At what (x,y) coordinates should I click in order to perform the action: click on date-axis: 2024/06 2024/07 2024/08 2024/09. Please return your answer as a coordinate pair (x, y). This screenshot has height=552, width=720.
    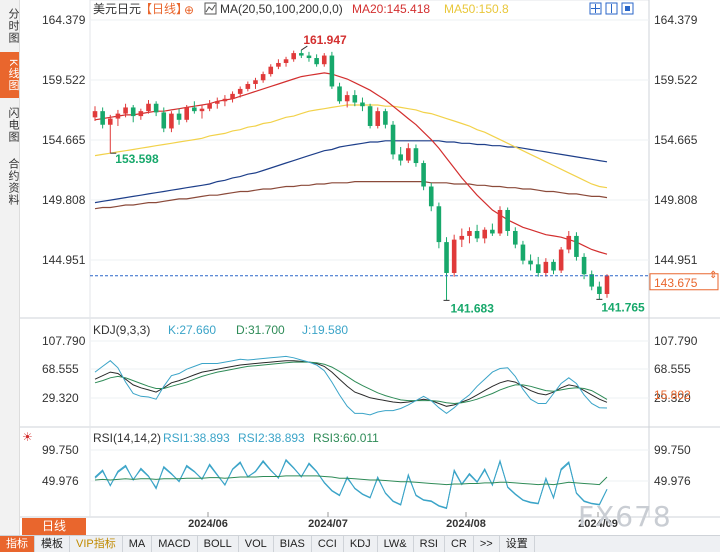
    Looking at the image, I should click on (403, 521).